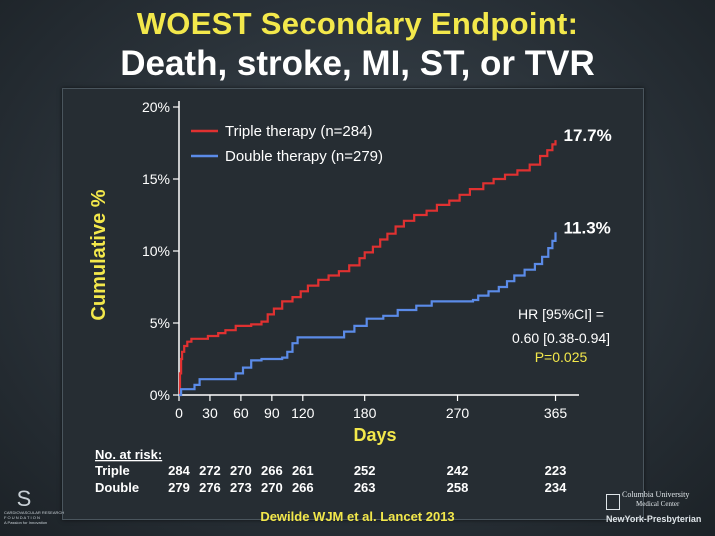  I want to click on risk-cell: 242, so click(458, 470).